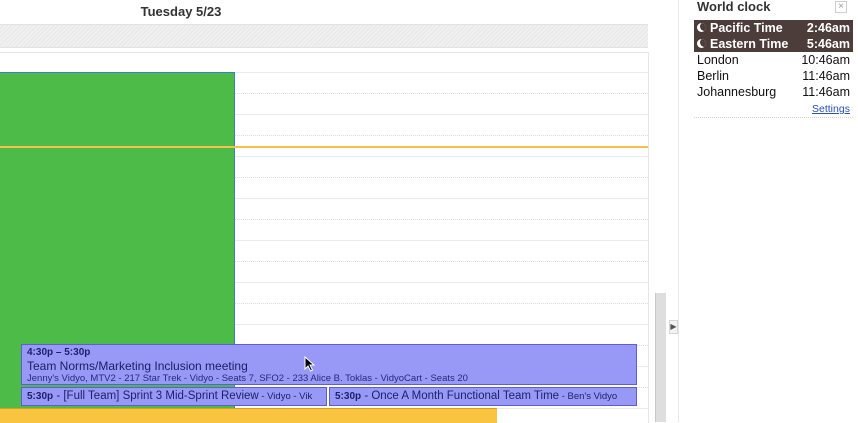  What do you see at coordinates (324, 36) in the screenshot?
I see `all-day-row` at bounding box center [324, 36].